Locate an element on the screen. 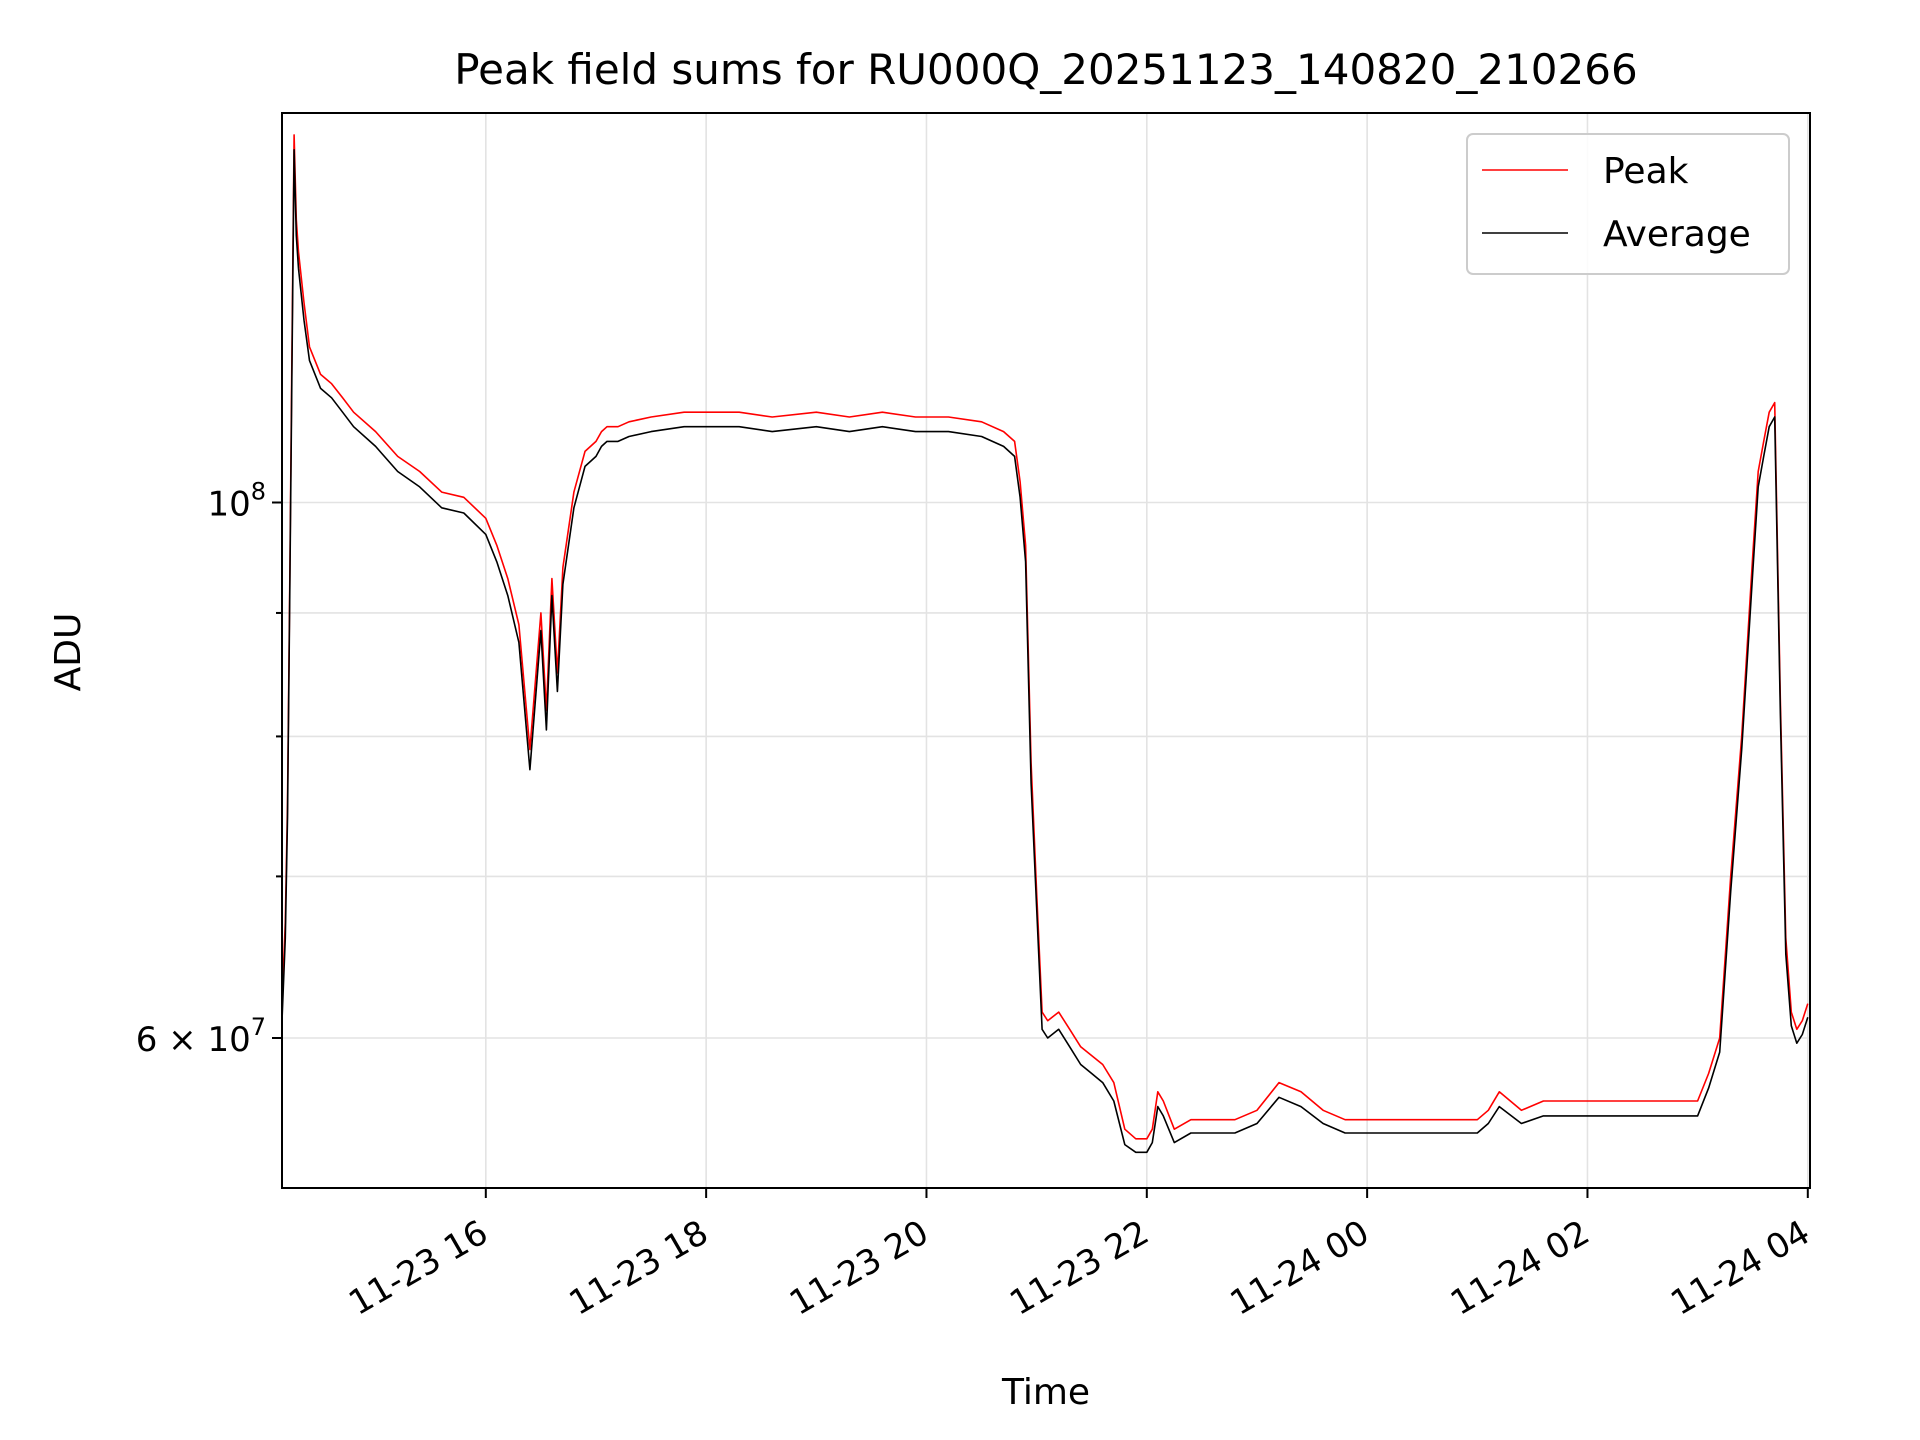 This screenshot has height=1440, width=1920. y-tick-label: 108 is located at coordinates (236, 501).